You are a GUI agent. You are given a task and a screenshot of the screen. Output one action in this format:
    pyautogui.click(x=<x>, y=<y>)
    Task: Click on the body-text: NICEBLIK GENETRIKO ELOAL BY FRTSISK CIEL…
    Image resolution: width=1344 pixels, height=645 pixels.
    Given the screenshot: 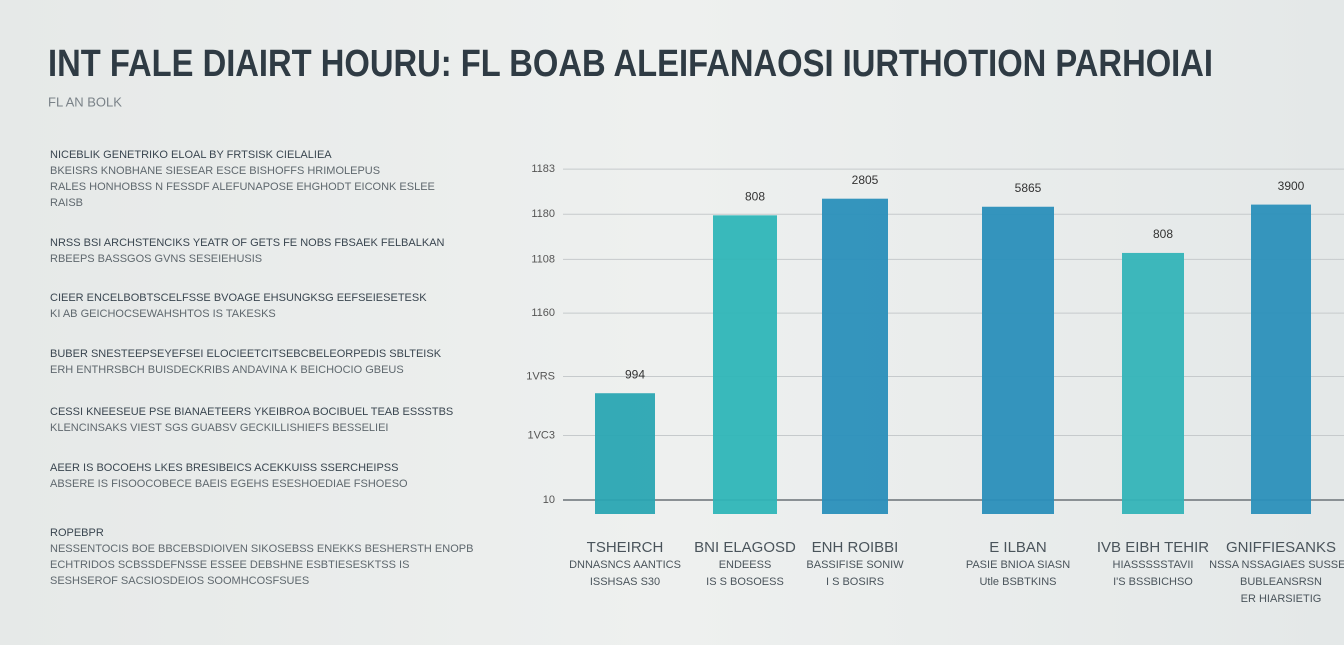 What is the action you would take?
    pyautogui.click(x=191, y=155)
    